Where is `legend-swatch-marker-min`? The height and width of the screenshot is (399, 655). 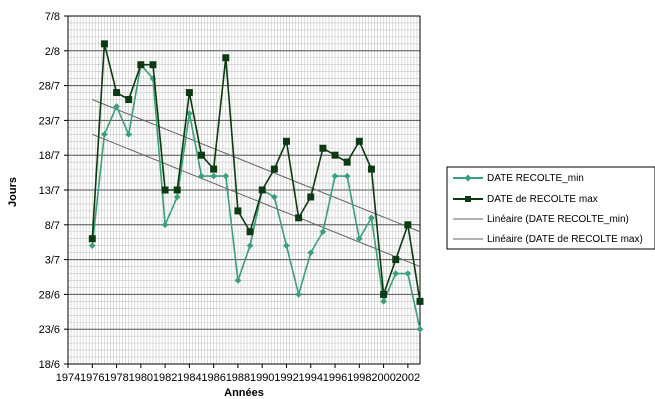
legend-swatch-marker-min is located at coordinates (468, 178).